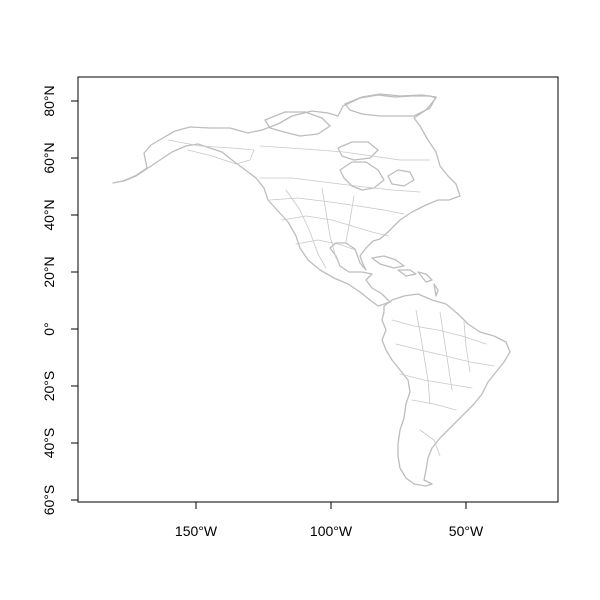 Image resolution: width=600 pixels, height=600 pixels. I want to click on x-axis: 150°W 100°W 50°W, so click(329, 520).